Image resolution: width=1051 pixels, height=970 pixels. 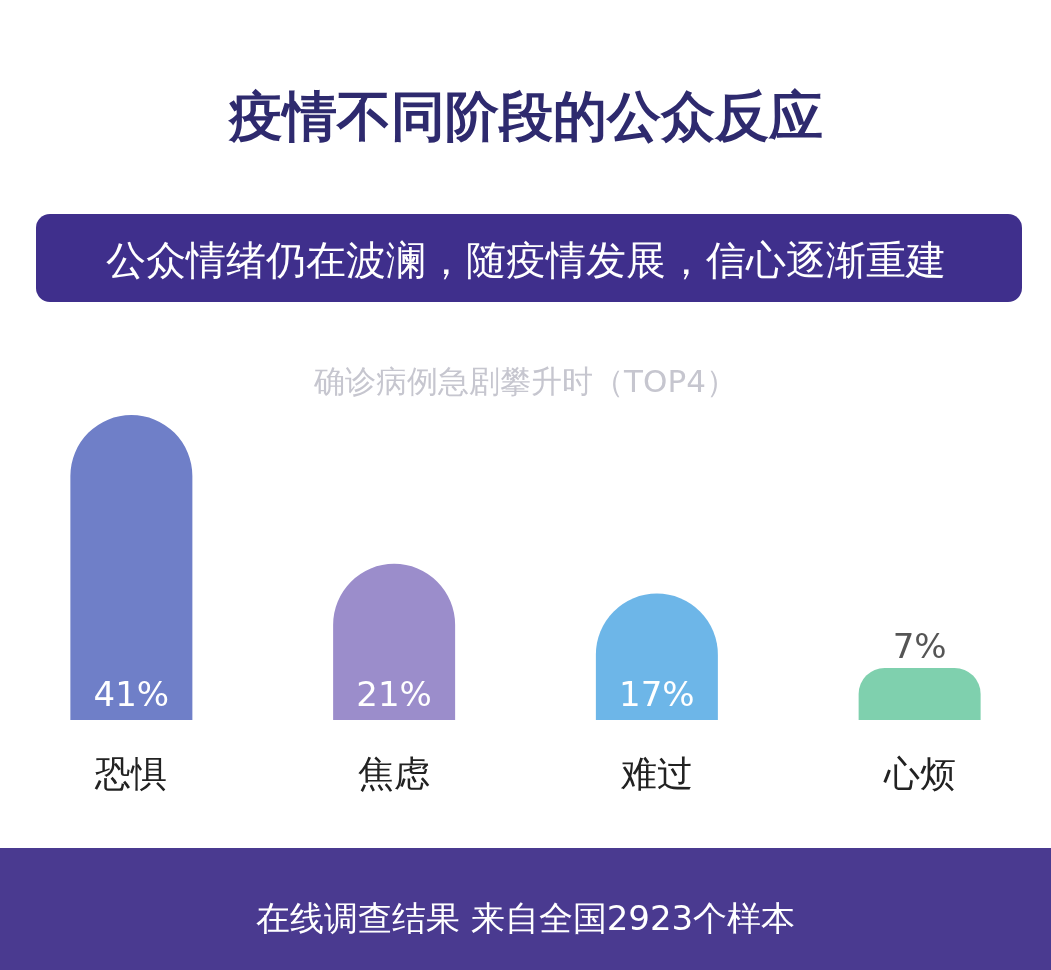 What do you see at coordinates (919, 645) in the screenshot?
I see `data-label: 7%` at bounding box center [919, 645].